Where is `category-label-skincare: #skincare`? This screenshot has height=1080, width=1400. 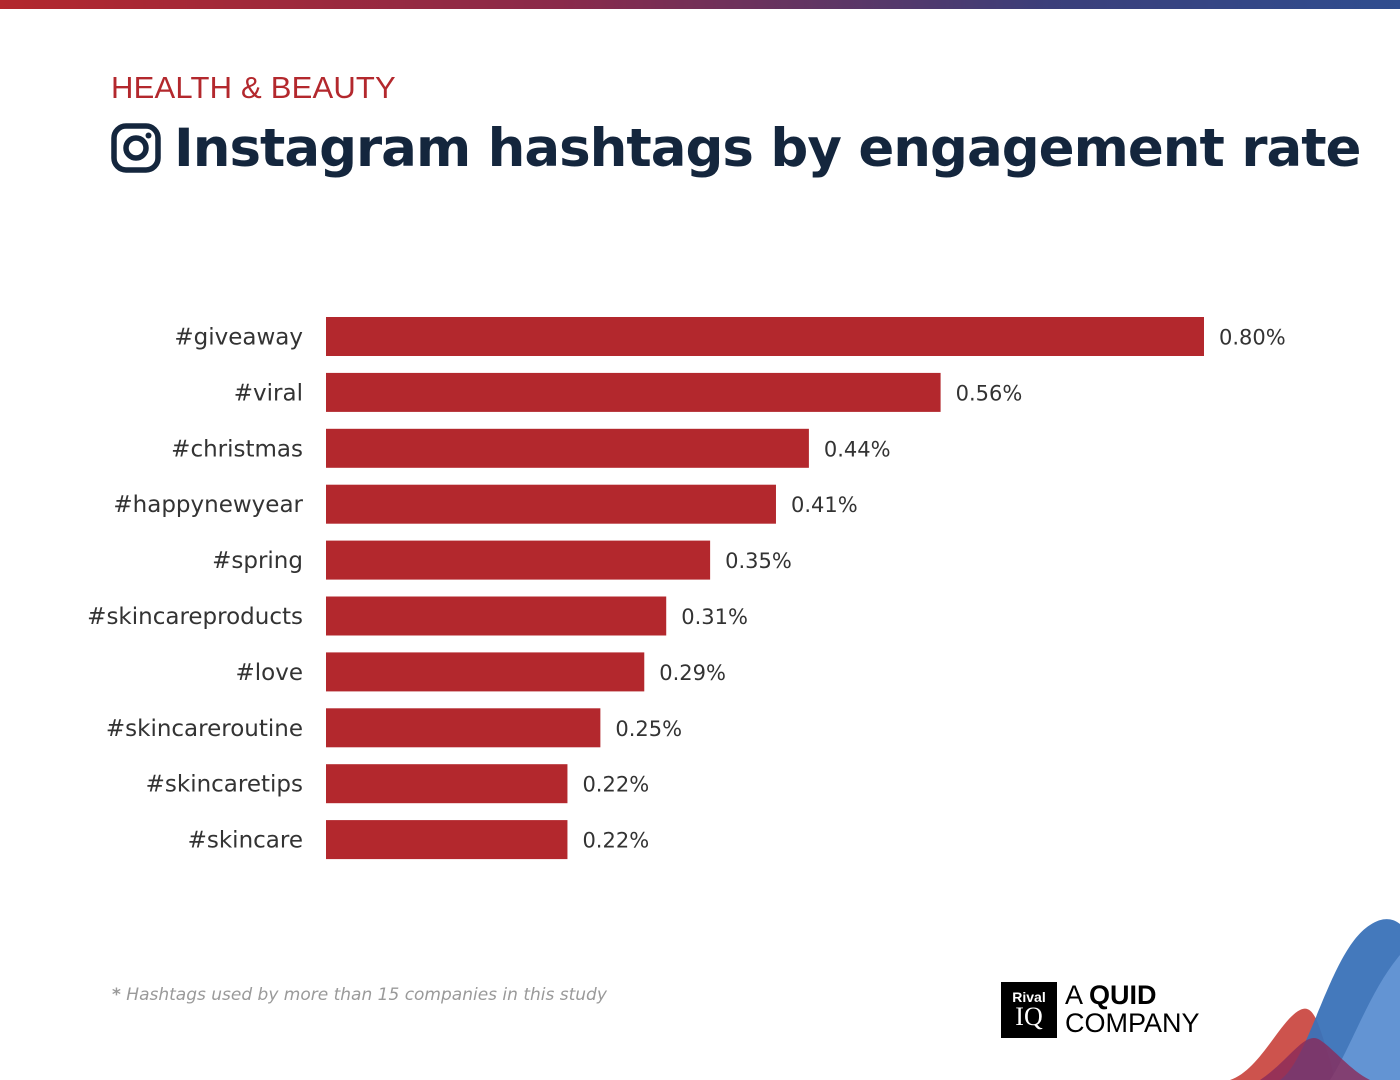
category-label-skincare: #skincare is located at coordinates (245, 841).